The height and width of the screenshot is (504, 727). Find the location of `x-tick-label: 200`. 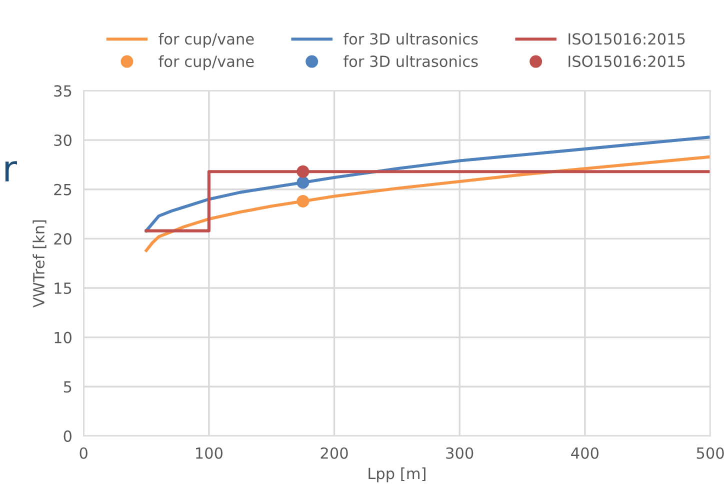

x-tick-label: 200 is located at coordinates (334, 453).